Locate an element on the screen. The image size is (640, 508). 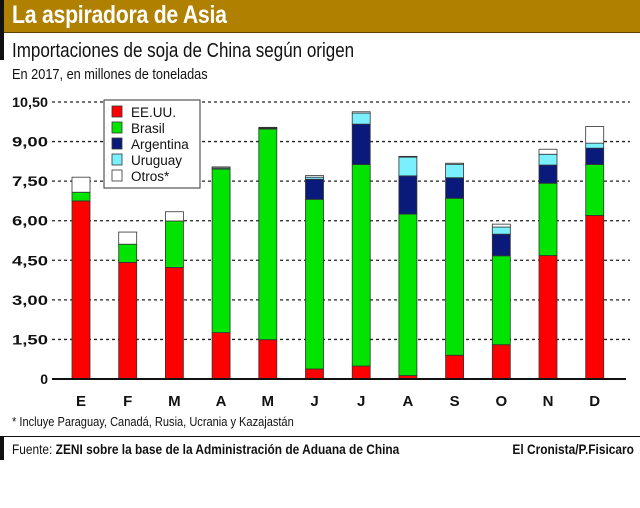
chart-subtitle: En 2017, en millones de toneladas is located at coordinates (110, 74).